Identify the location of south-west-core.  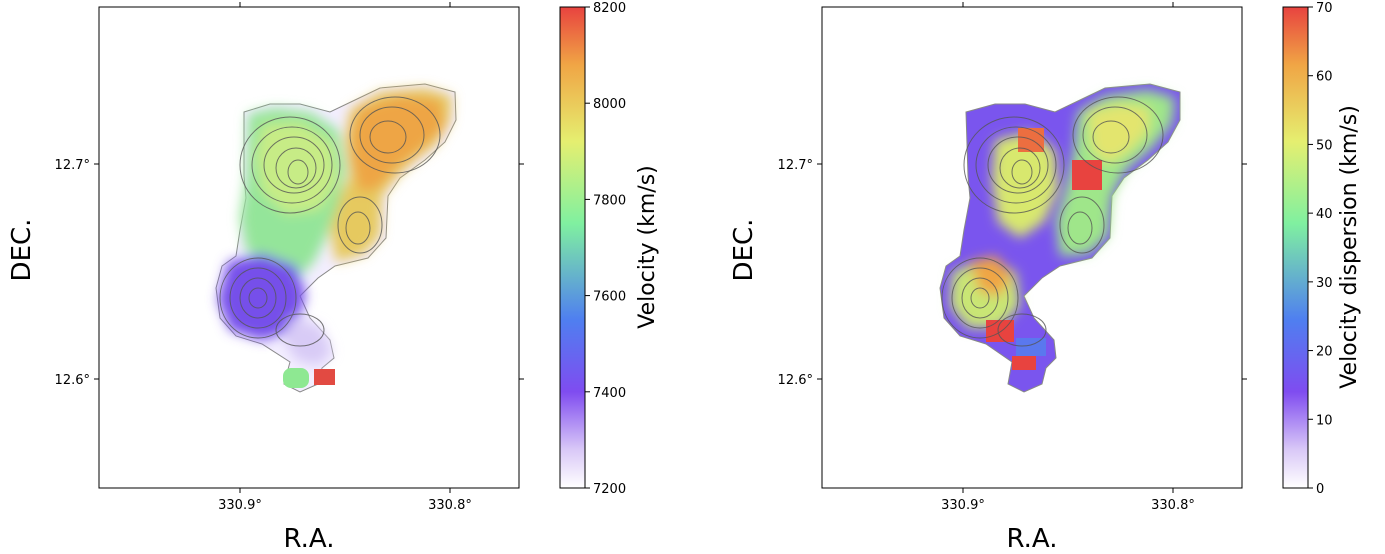
(991, 276).